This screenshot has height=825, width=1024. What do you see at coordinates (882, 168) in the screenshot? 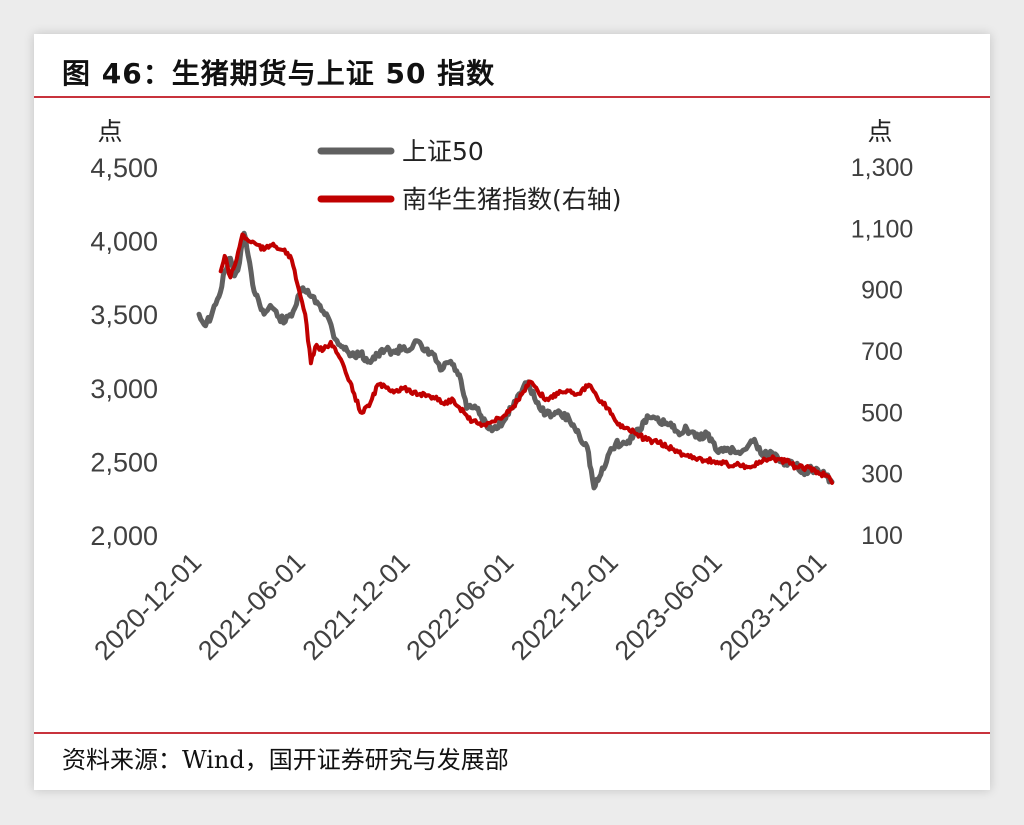
I see `right-tick-label: 1,300` at bounding box center [882, 168].